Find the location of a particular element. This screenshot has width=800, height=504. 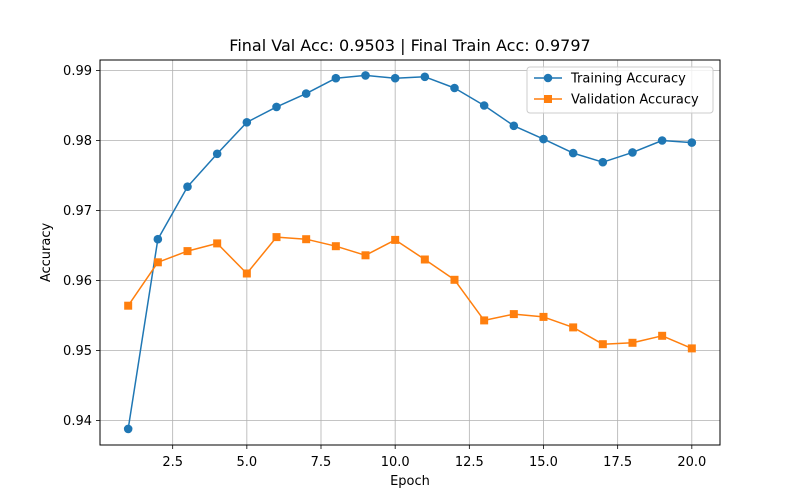

x-tick-label: 5.0 is located at coordinates (246, 462).